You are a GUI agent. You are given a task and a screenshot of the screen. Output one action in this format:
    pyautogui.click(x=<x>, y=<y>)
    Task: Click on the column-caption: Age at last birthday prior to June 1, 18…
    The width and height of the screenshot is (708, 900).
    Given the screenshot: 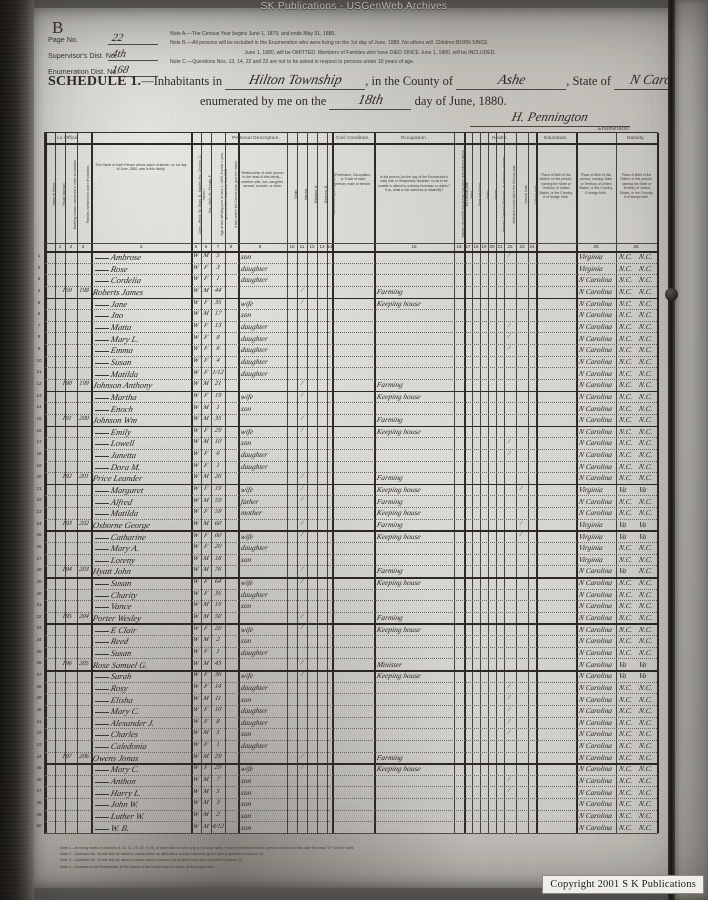 What is the action you would take?
    pyautogui.click(x=224, y=194)
    